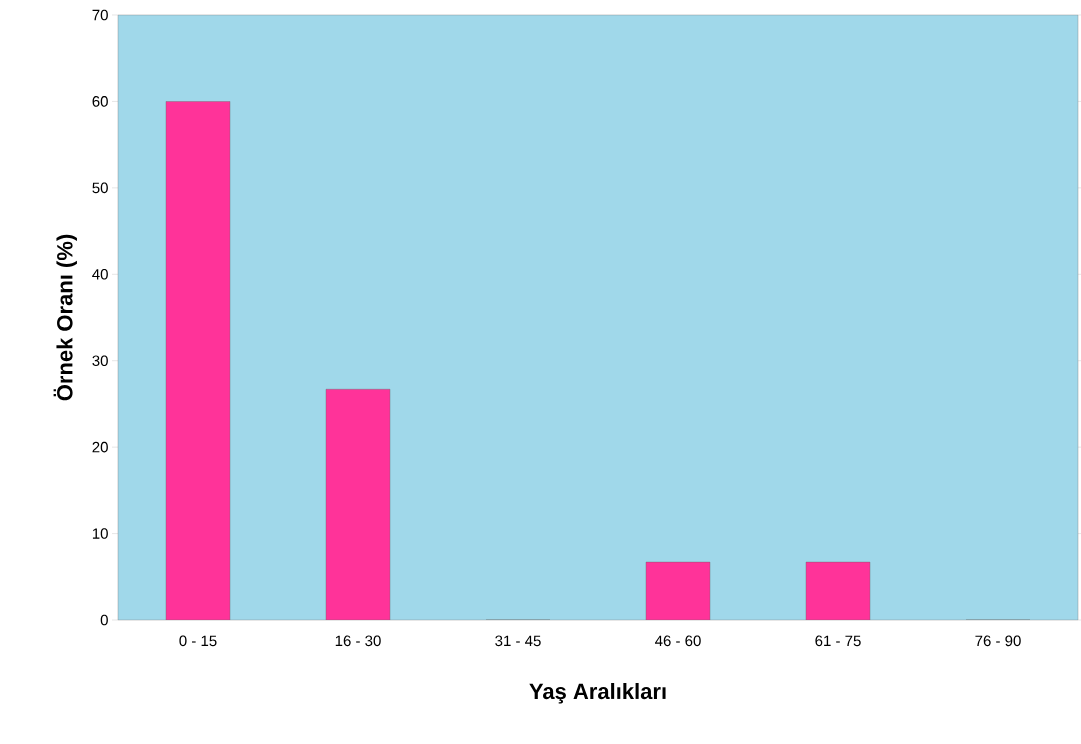 This screenshot has width=1081, height=744. I want to click on y-tick-label: 30, so click(100, 361).